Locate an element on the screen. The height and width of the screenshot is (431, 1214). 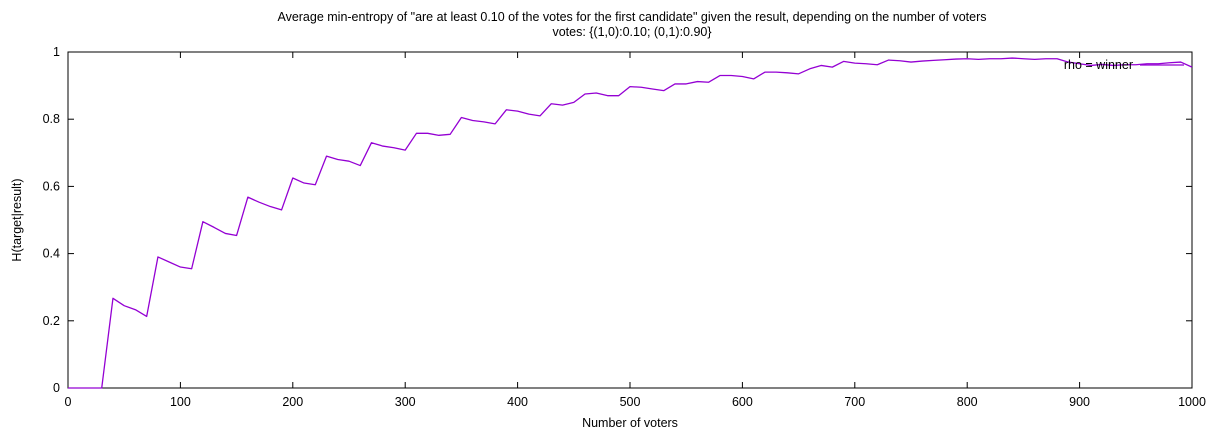
y-tick-label: 0 is located at coordinates (56, 388).